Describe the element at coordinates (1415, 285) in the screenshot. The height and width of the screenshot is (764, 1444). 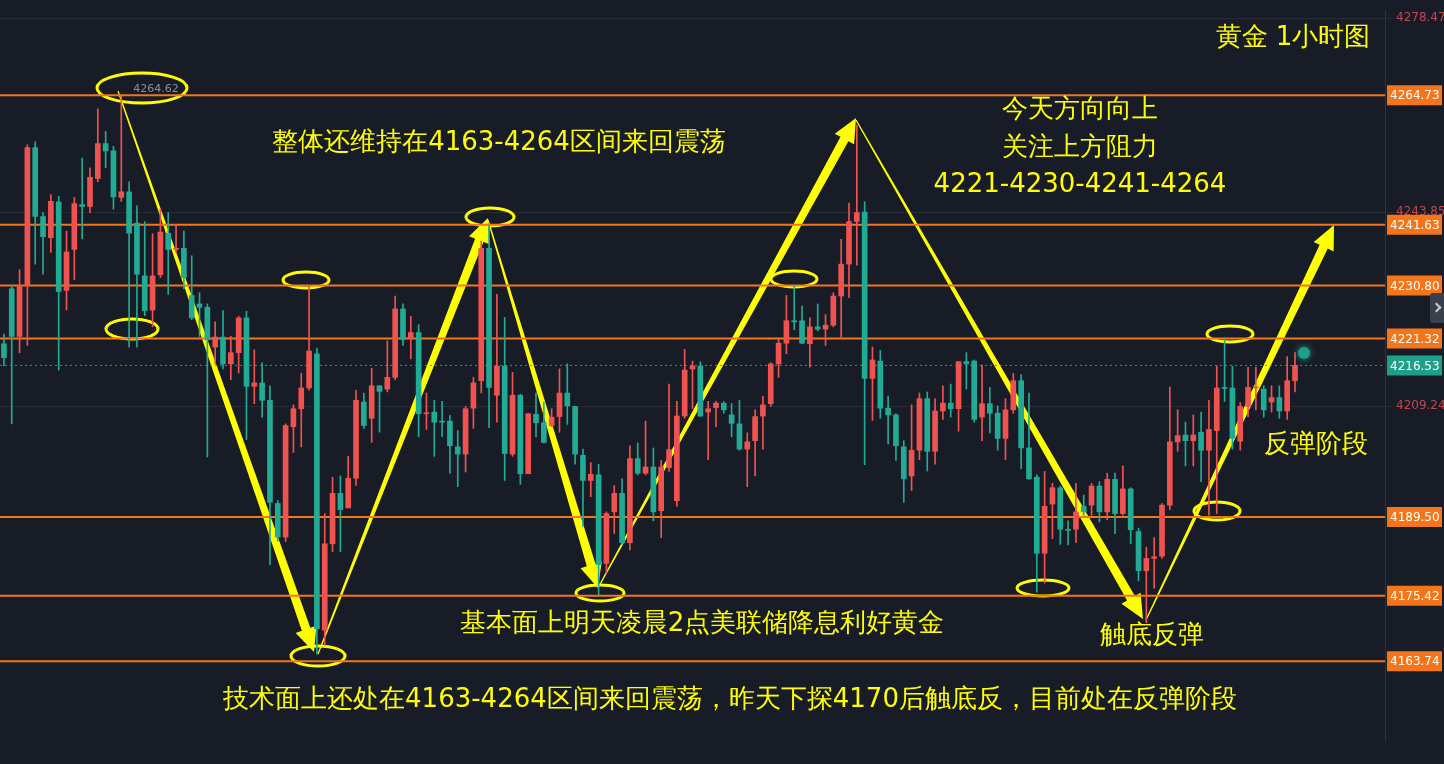
I see `ref-line-label: 4230.80` at that location.